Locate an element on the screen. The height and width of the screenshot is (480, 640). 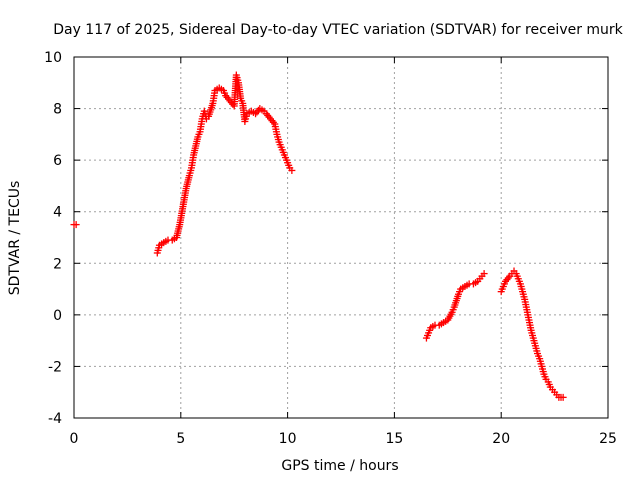
x-tick-label: 15 is located at coordinates (394, 439).